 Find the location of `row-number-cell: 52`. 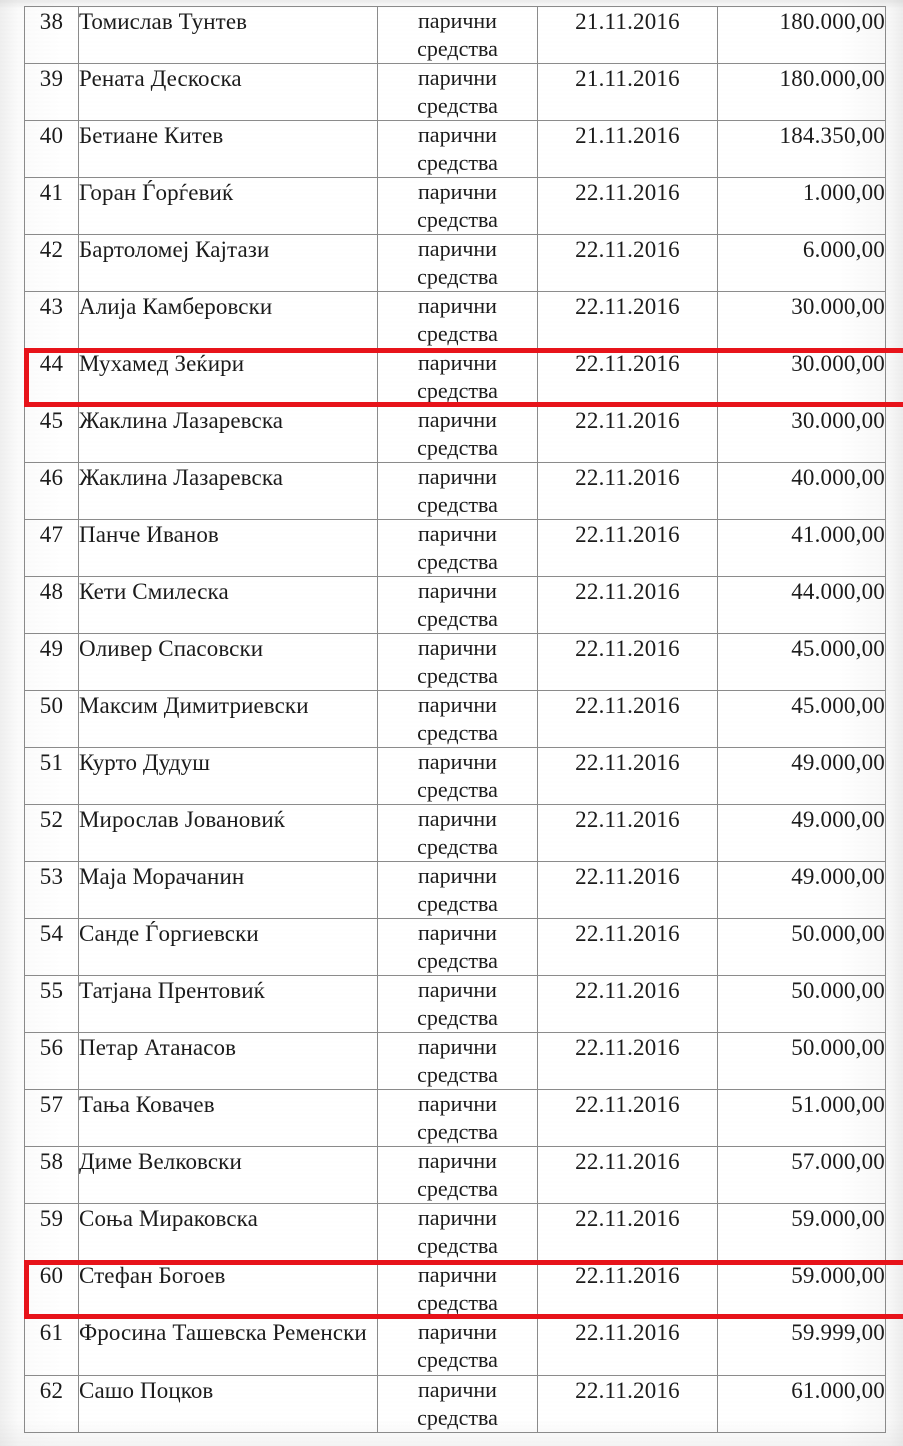

row-number-cell: 52 is located at coordinates (51, 833).